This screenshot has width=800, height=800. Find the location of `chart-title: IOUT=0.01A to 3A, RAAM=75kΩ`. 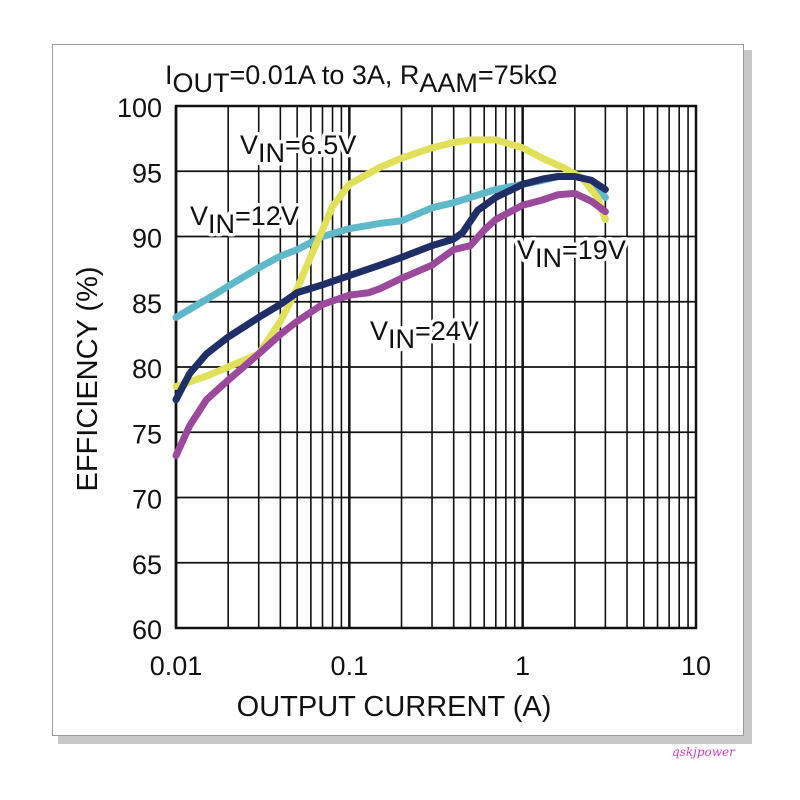

chart-title: IOUT=0.01A to 3A, RAAM=75kΩ is located at coordinates (361, 79).